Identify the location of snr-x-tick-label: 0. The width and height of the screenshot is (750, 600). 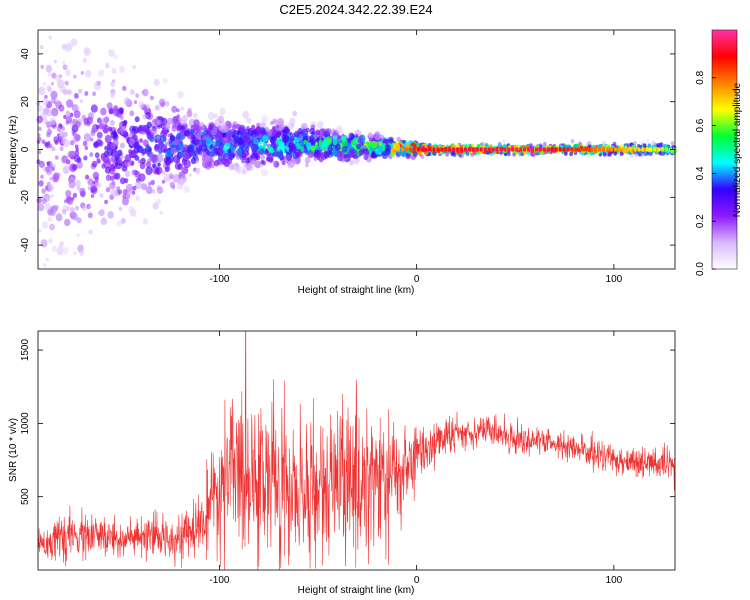
(417, 580).